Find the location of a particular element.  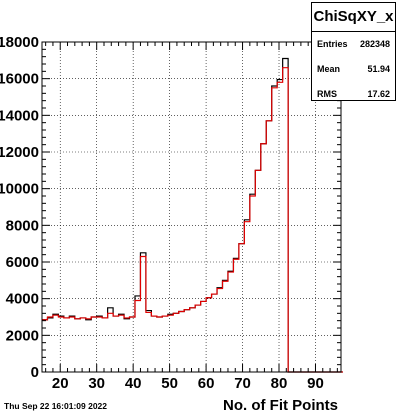

y-tick-label: 6000 is located at coordinates (22, 262).